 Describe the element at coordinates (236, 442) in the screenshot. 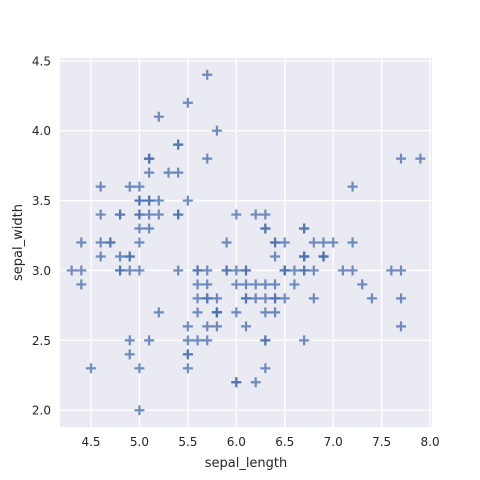

I see `x-tick-label: 6.0` at that location.